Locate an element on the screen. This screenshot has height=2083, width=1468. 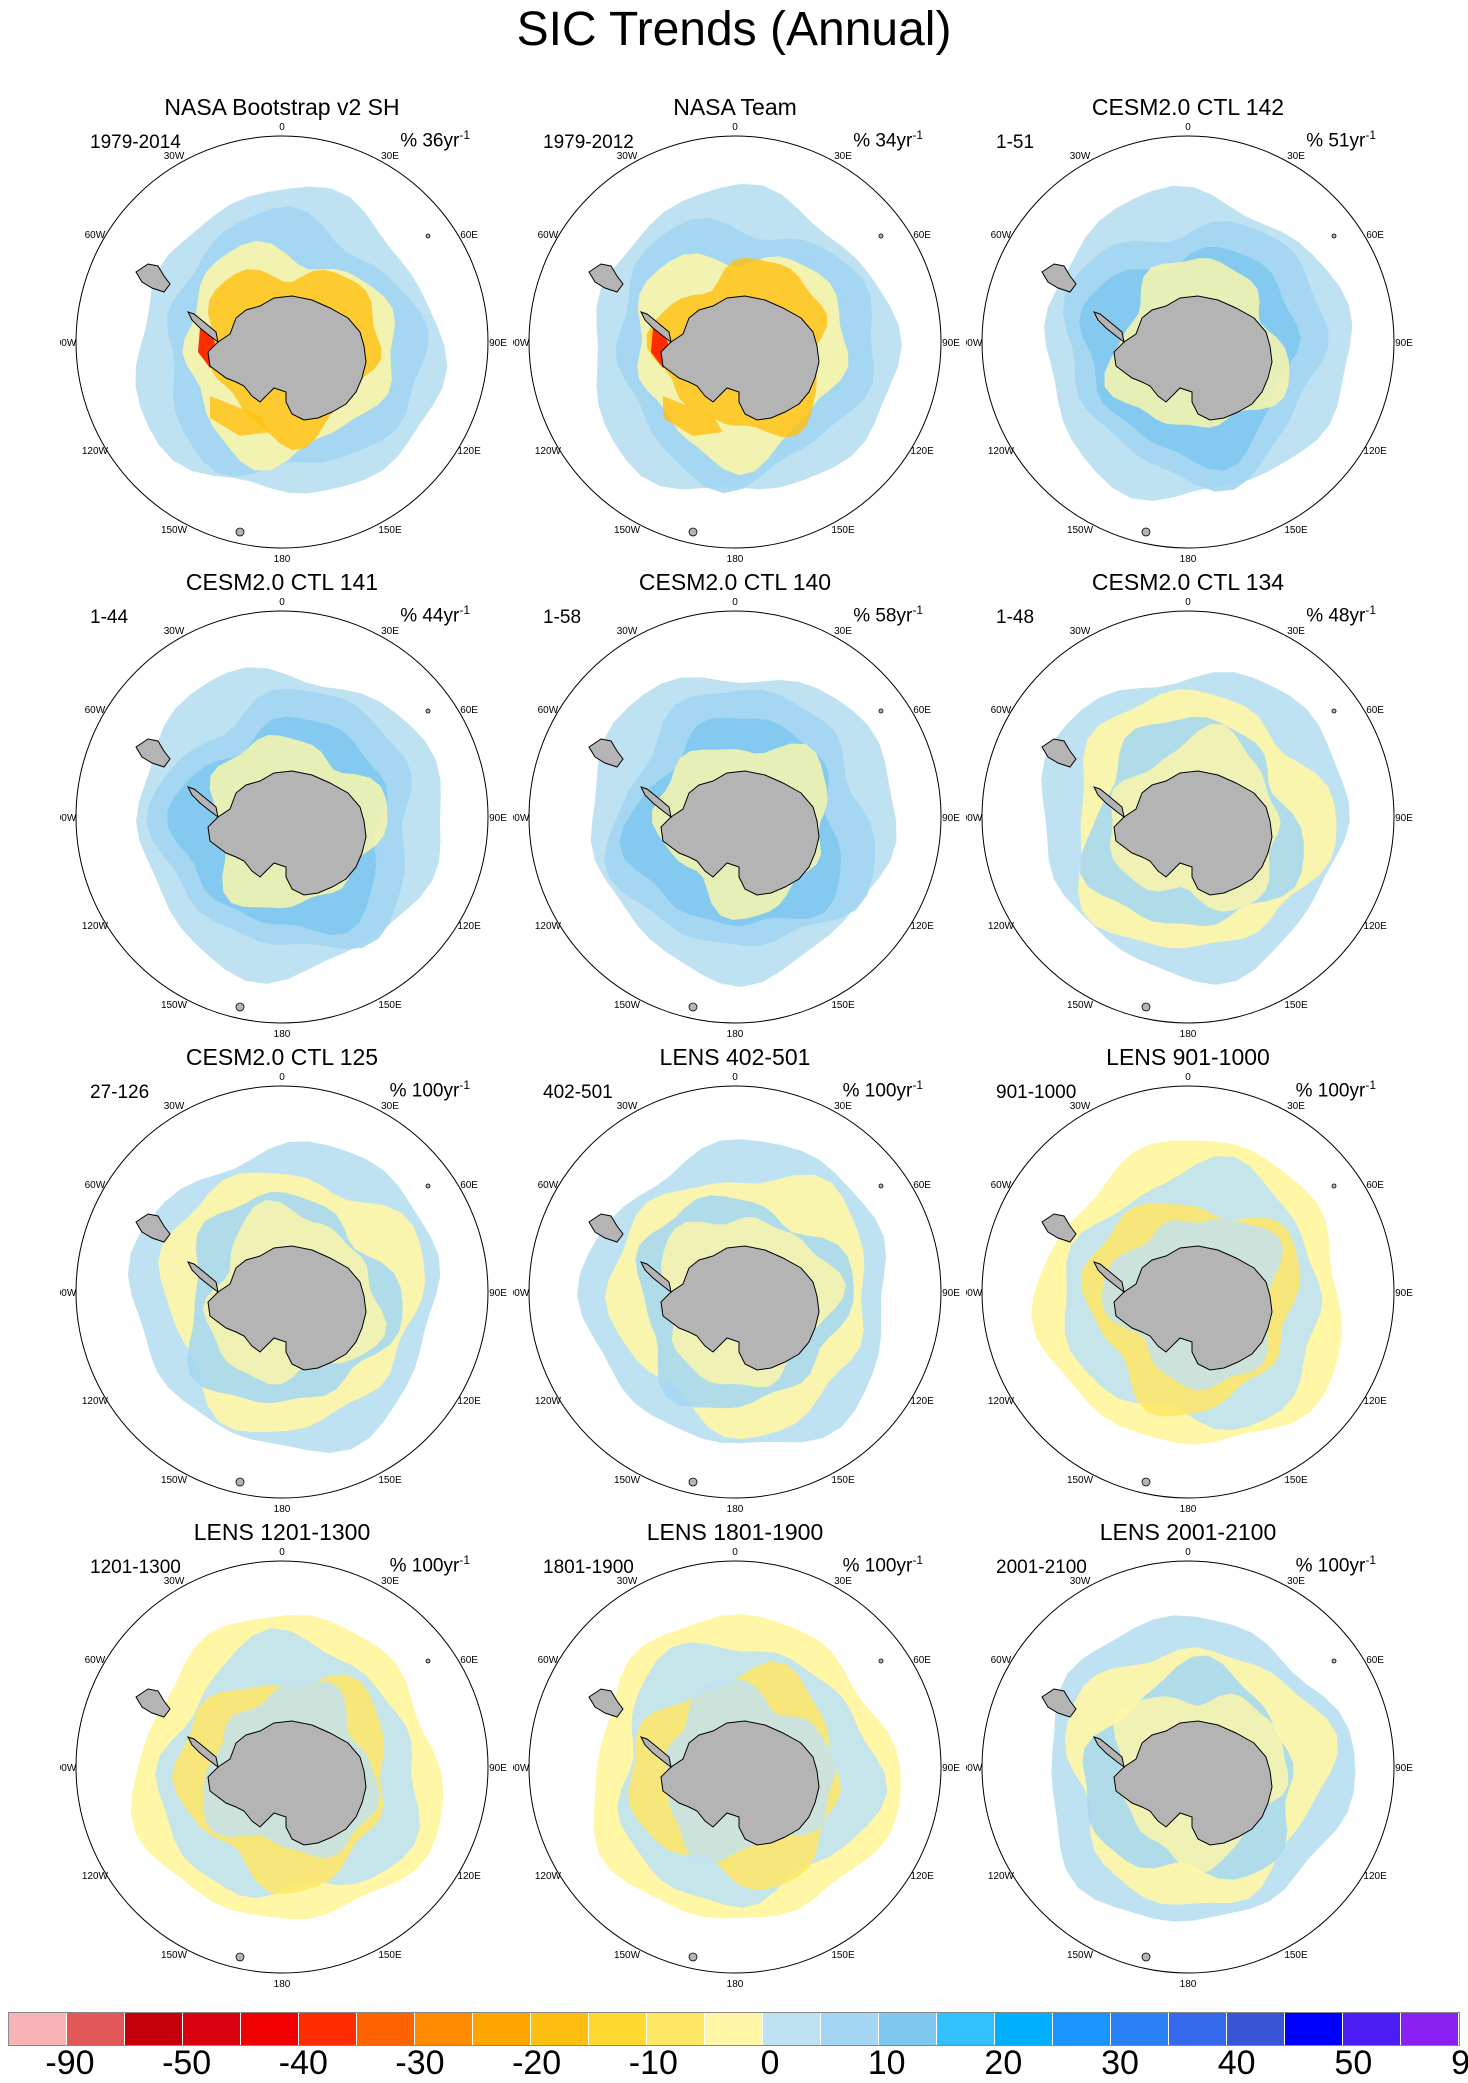
colorbar-label: 30 is located at coordinates (1120, 2063).